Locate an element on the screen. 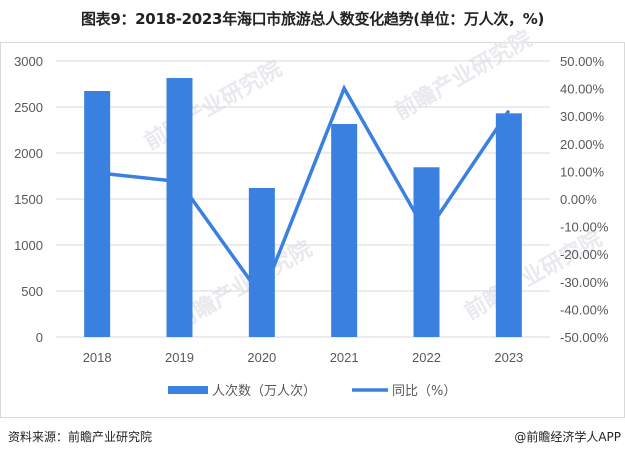  legend-bar-swatch is located at coordinates (188, 390).